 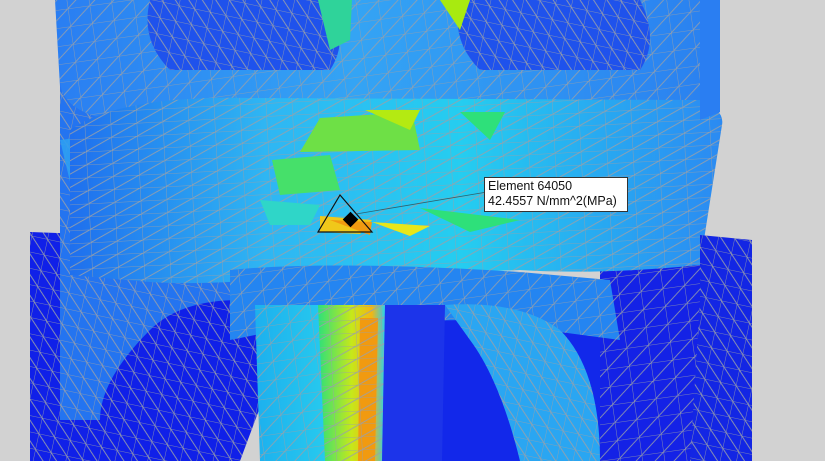 I want to click on probe-tooltip: Element 64050 42.4557 N/mm^2(MPa), so click(x=556, y=194).